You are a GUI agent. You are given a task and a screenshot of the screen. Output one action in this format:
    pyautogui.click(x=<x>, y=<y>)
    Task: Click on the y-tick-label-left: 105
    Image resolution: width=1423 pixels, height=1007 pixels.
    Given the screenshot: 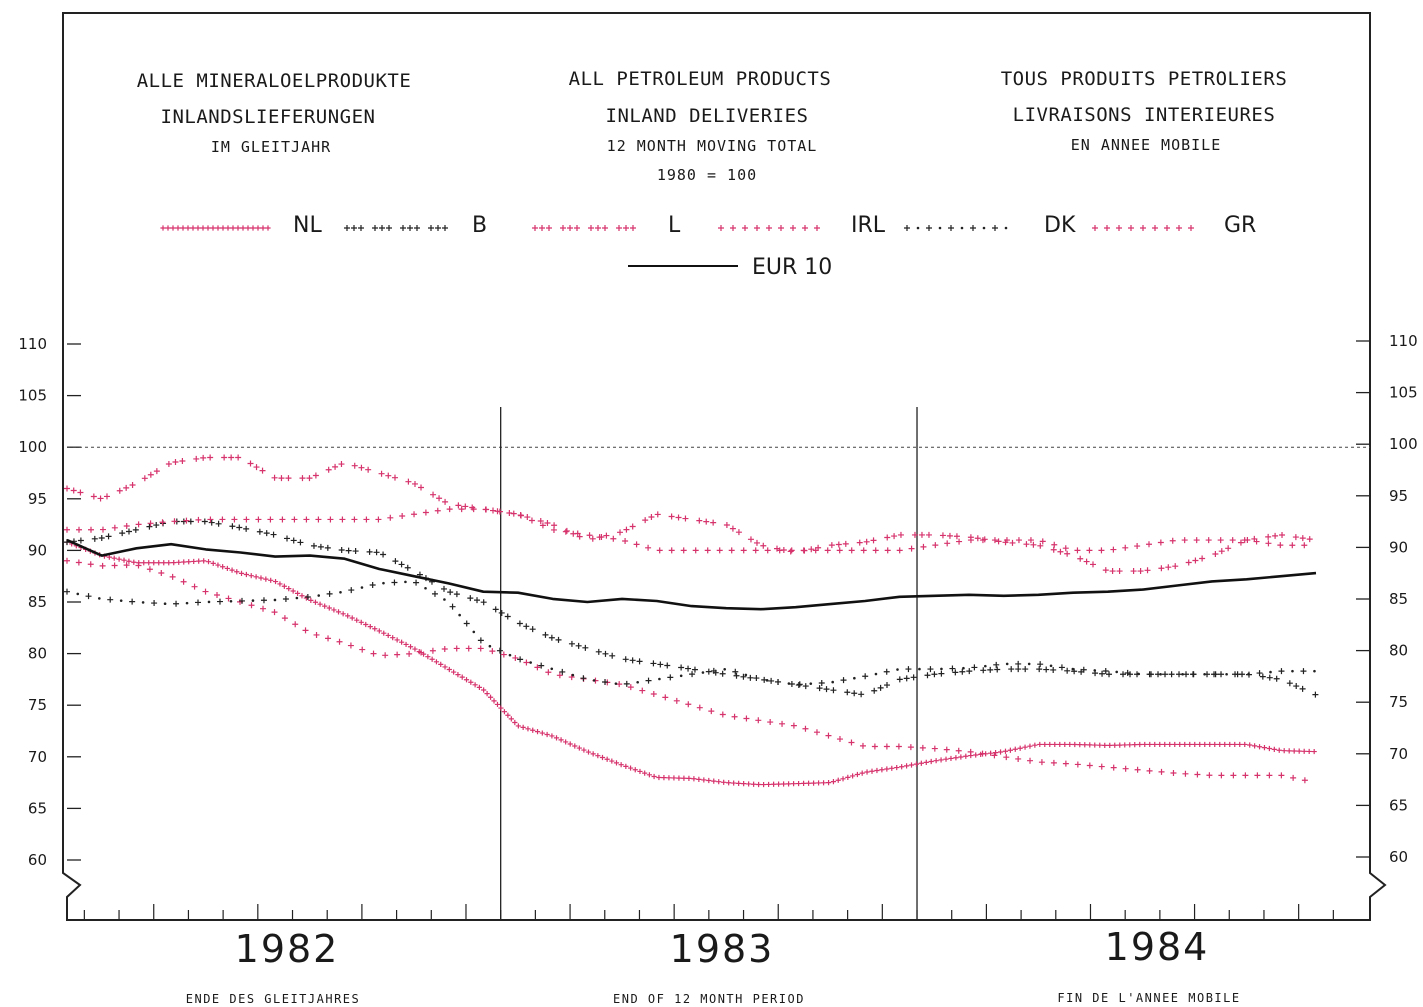 What is the action you would take?
    pyautogui.click(x=32, y=396)
    